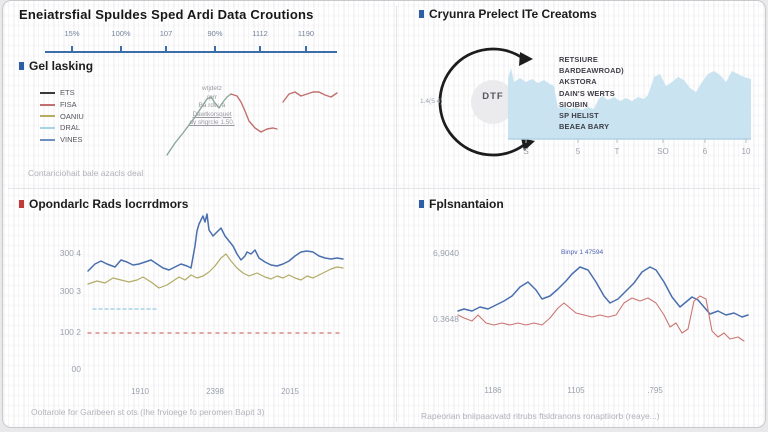  I want to click on panel-header: Fplsnantaion, so click(461, 204).